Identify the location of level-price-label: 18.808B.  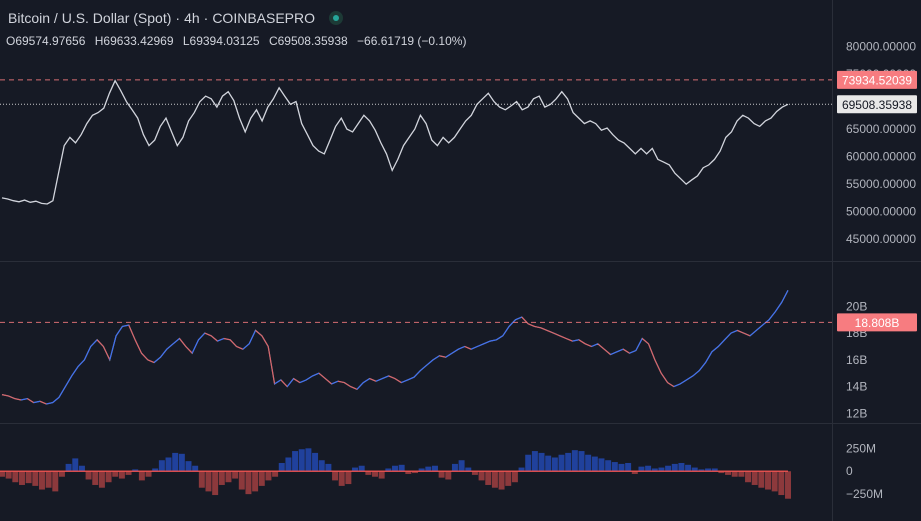
(877, 323).